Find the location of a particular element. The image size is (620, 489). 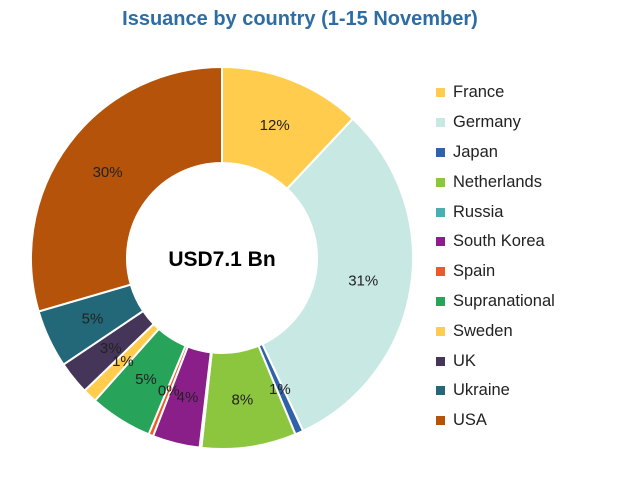

legend-label: Netherlands is located at coordinates (497, 181).